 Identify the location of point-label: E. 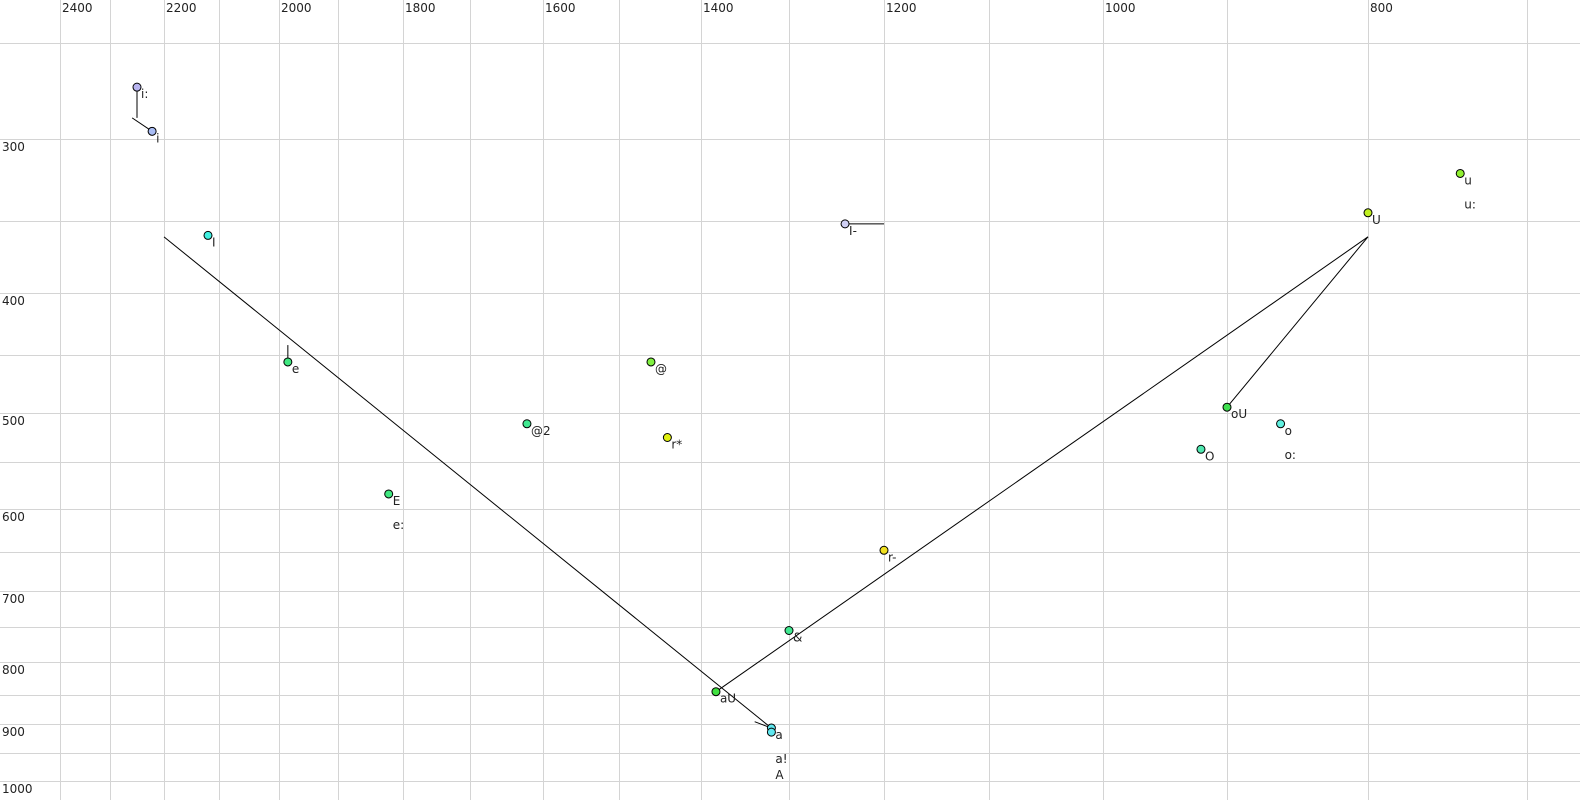
(397, 501).